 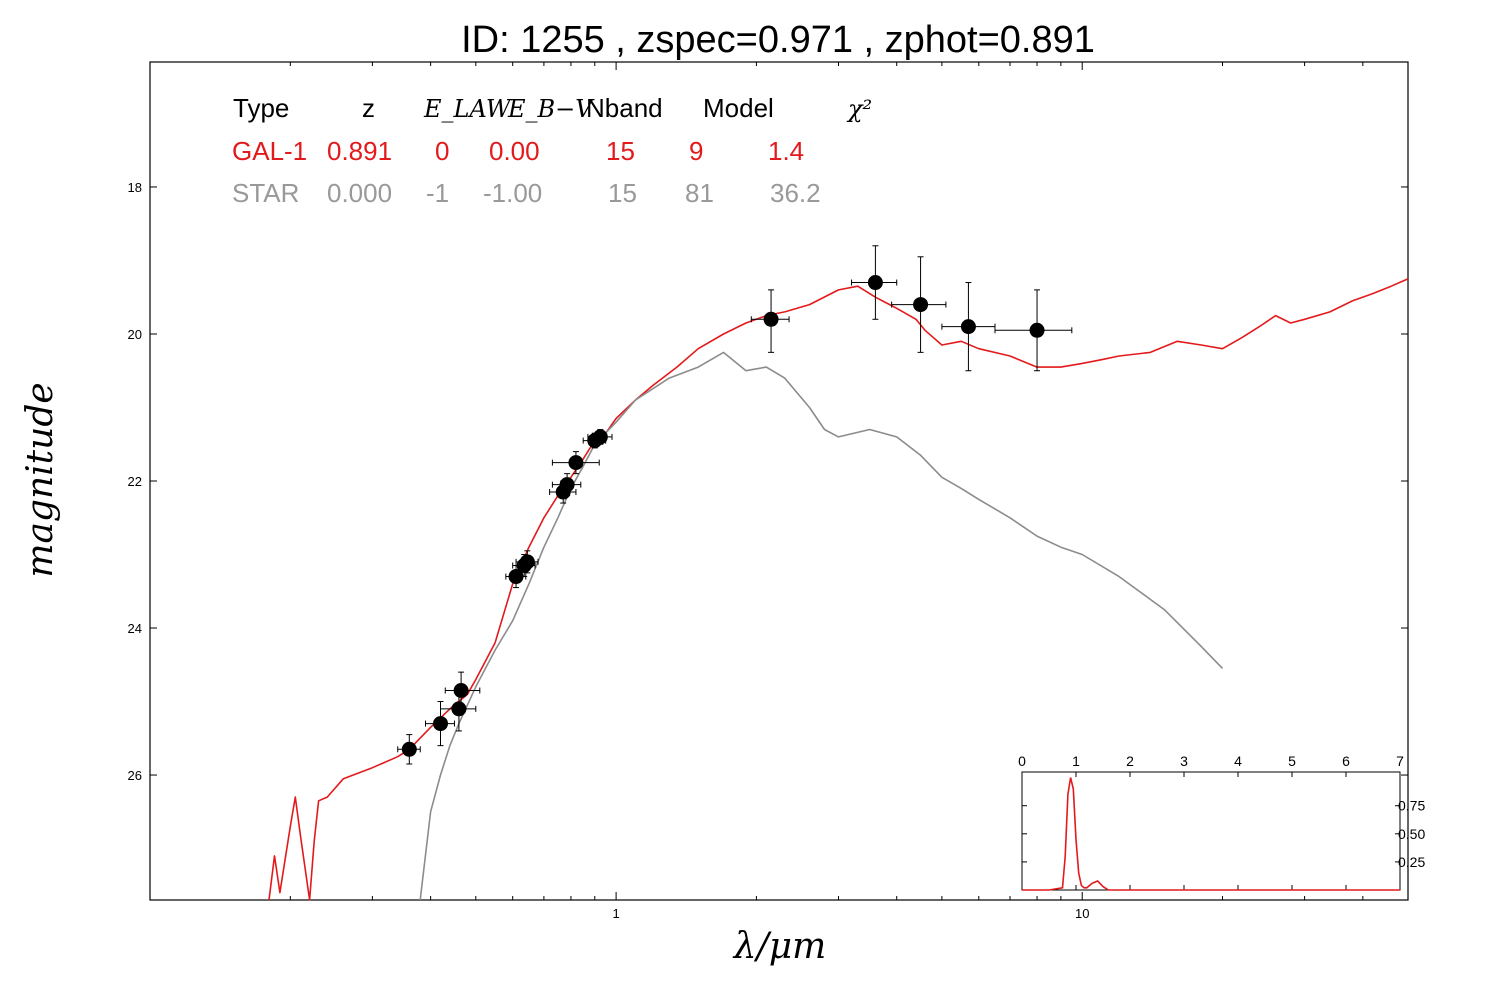 I want to click on inset-x-tick-label: 0, so click(x=1022, y=761).